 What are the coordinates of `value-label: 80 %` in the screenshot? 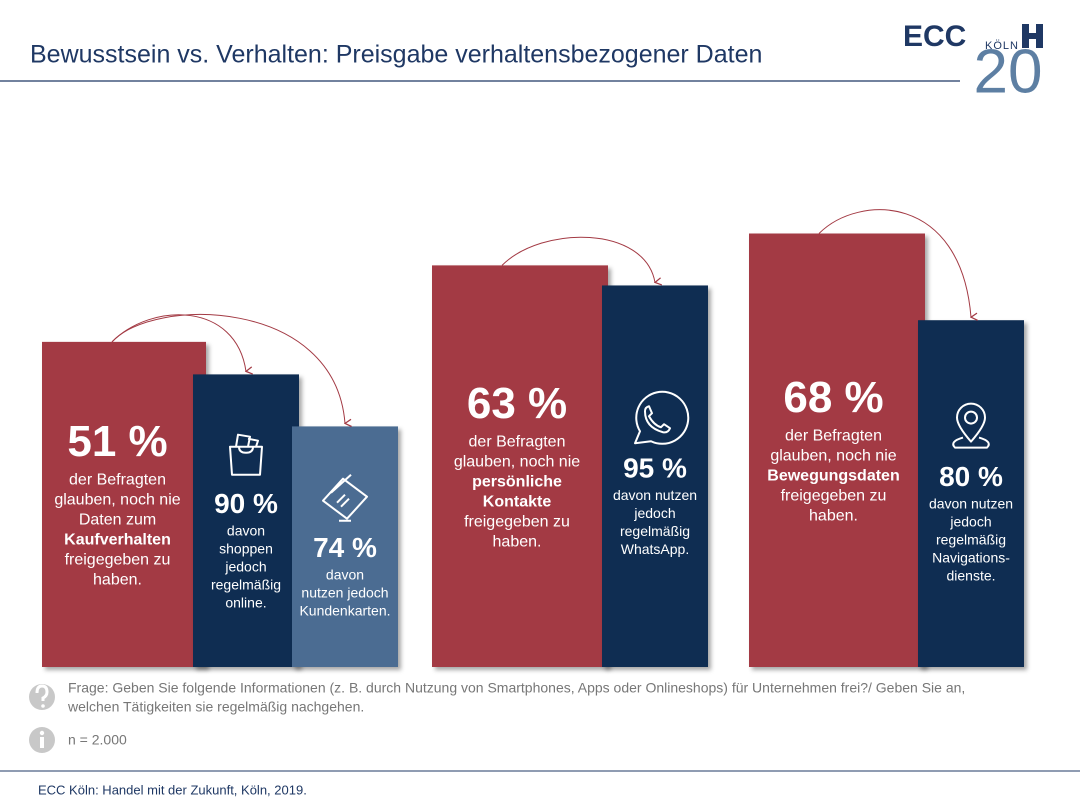 It's located at (971, 476).